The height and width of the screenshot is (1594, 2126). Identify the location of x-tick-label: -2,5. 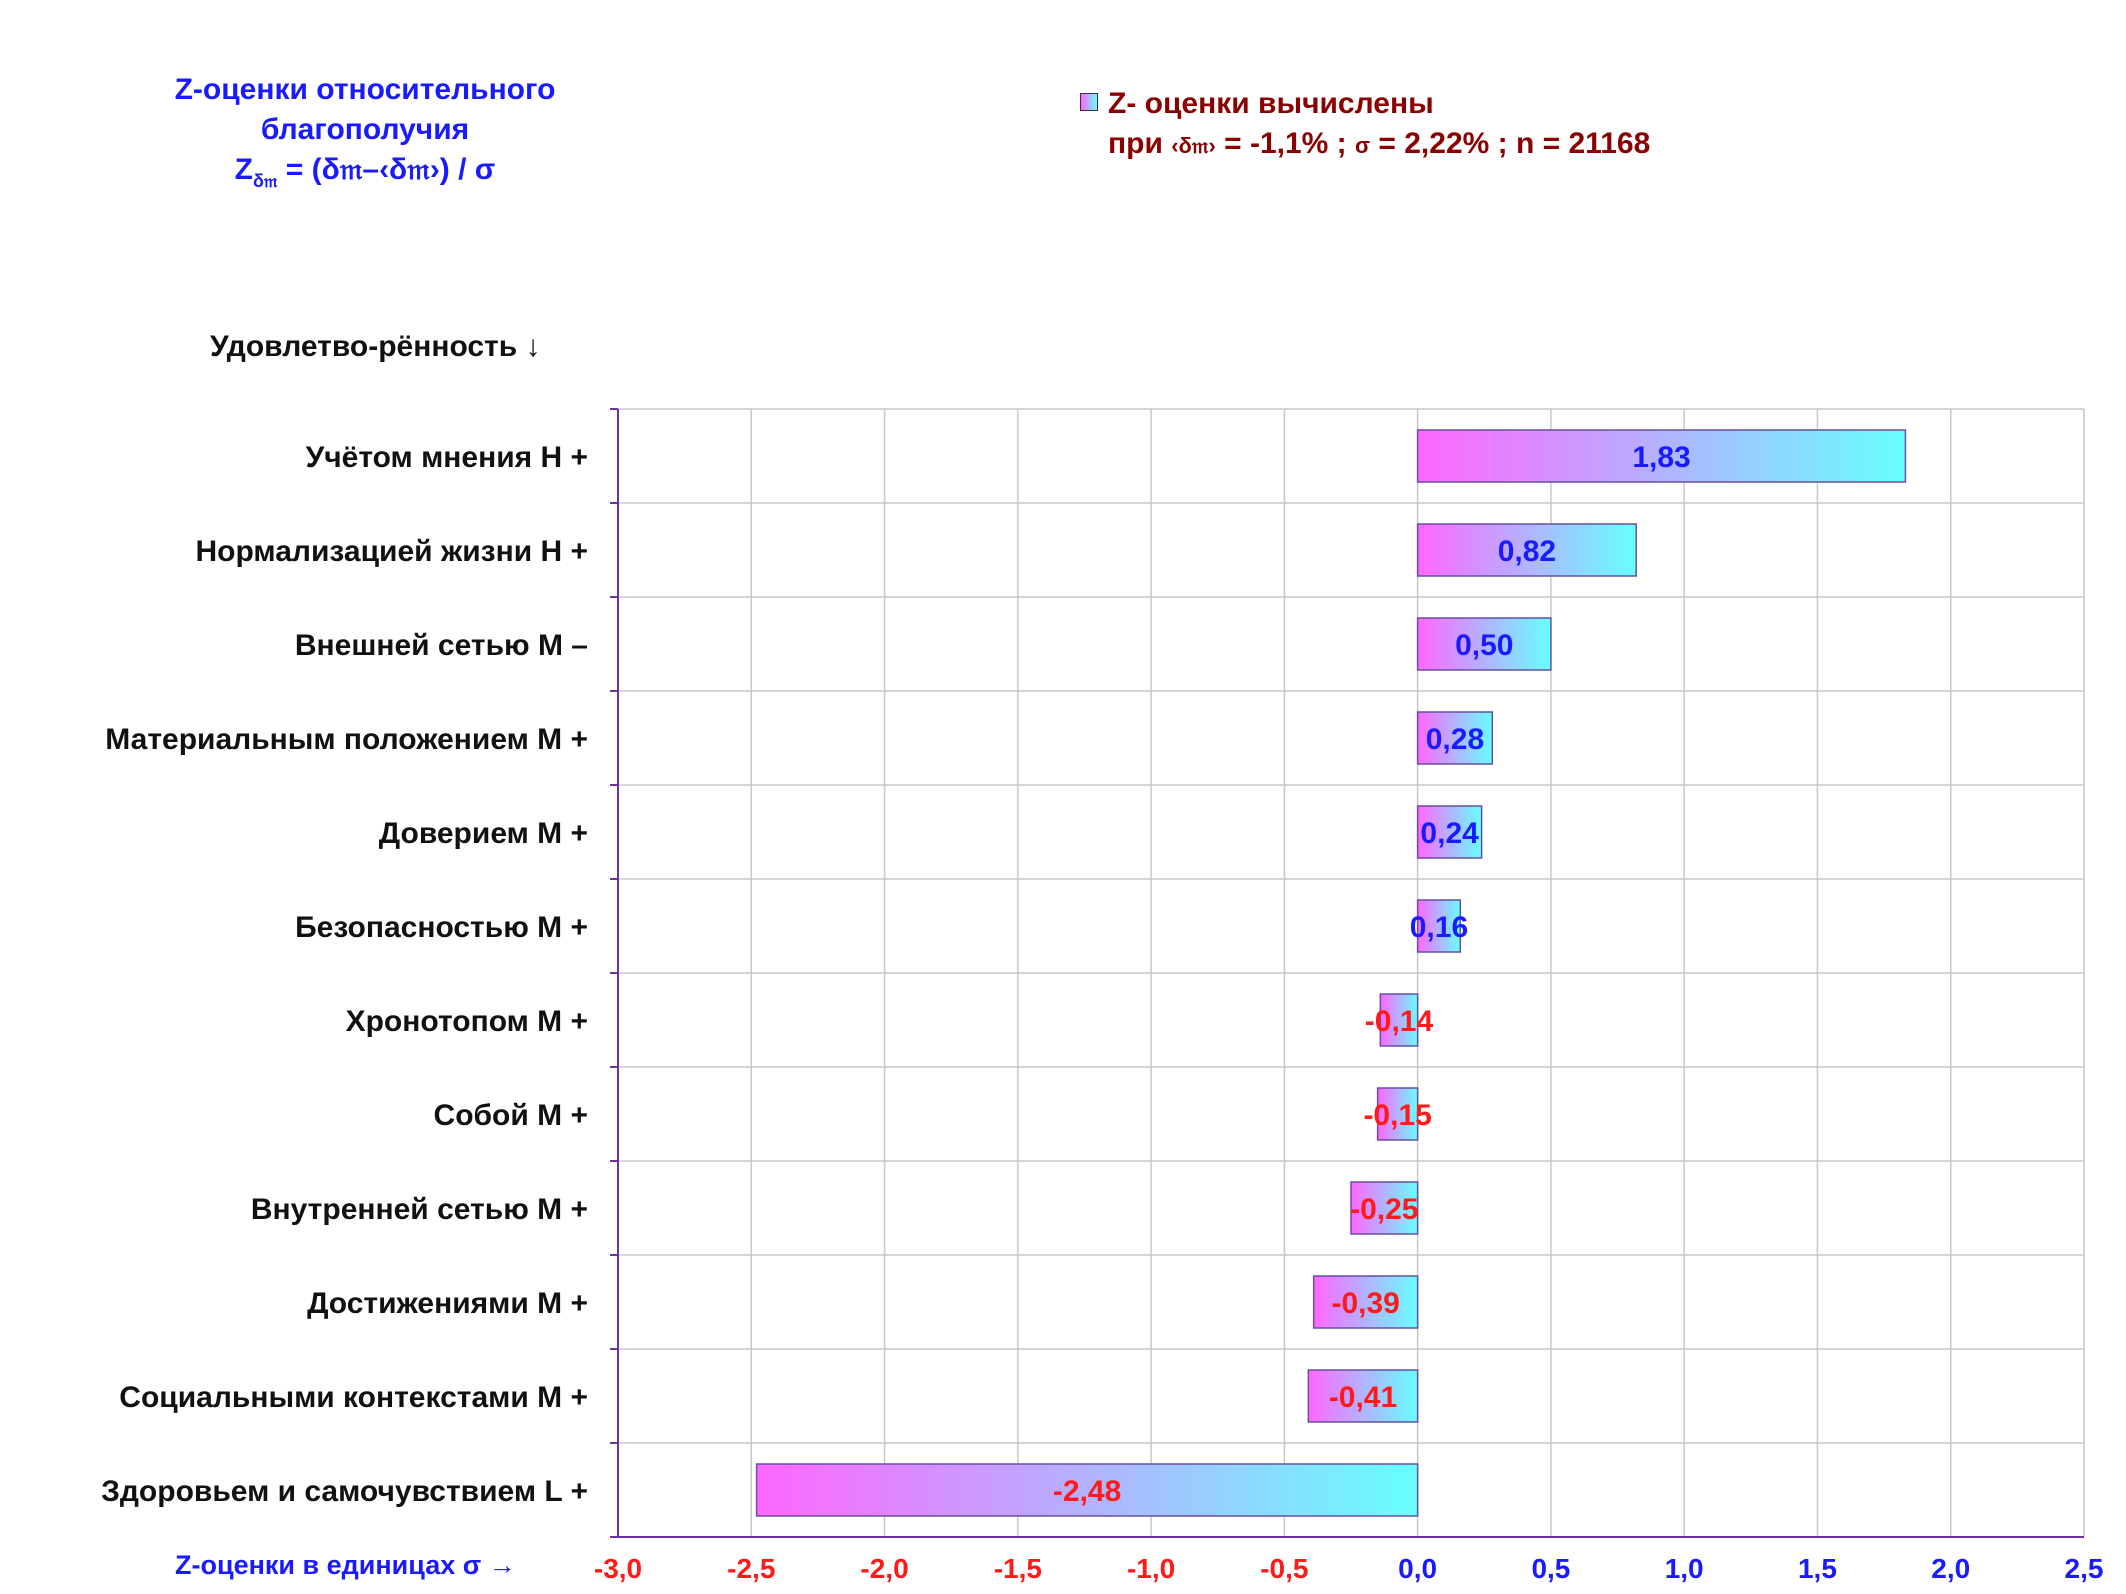
(751, 1568).